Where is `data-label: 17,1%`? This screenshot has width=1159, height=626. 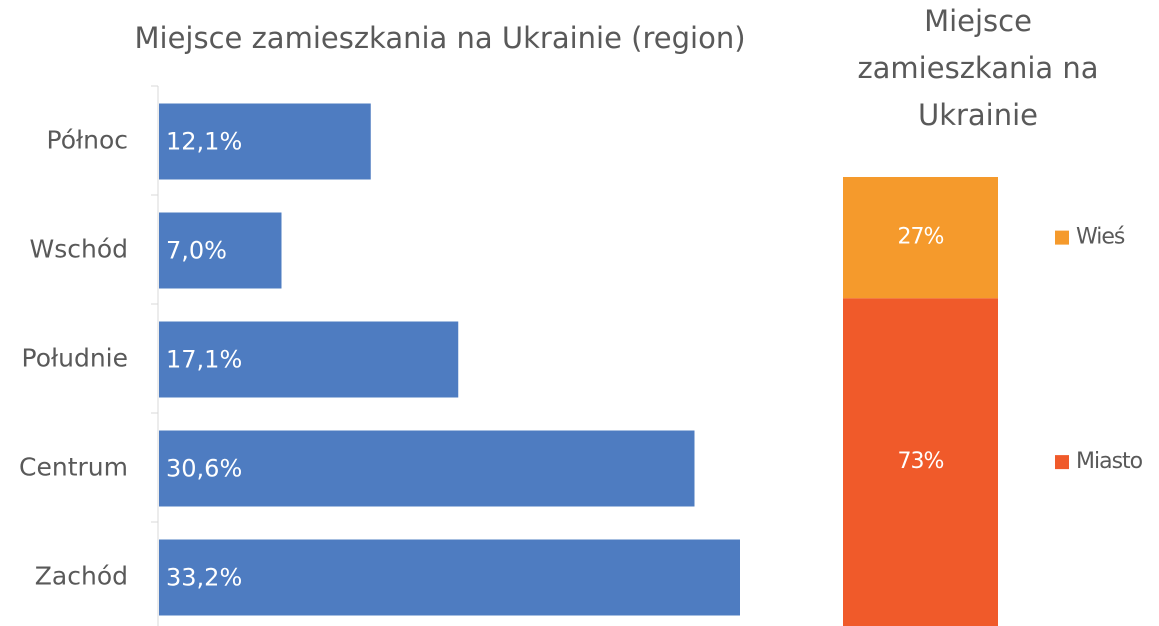 data-label: 17,1% is located at coordinates (204, 360).